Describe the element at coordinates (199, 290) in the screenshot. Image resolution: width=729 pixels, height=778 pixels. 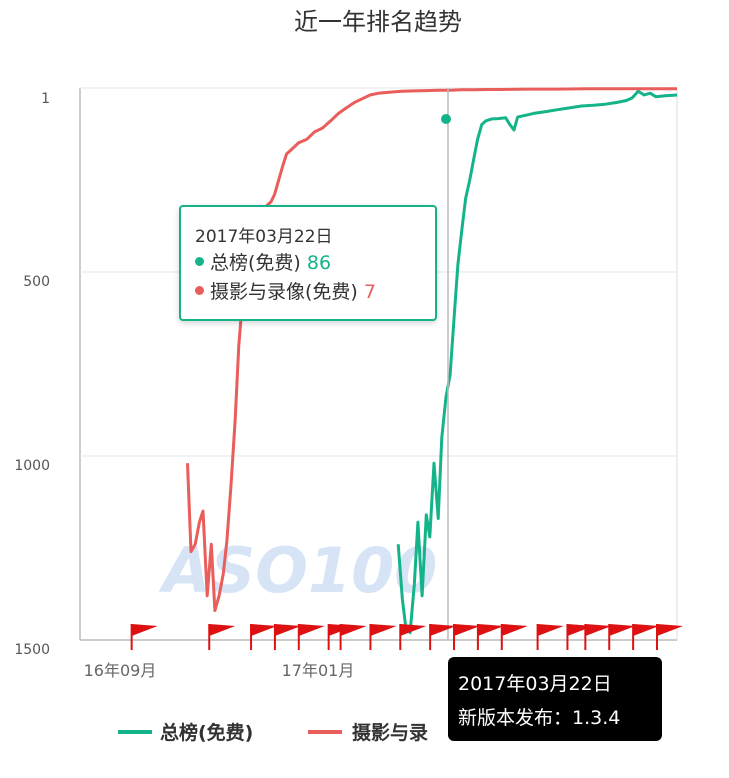
I see `tooltip-dot-photo` at that location.